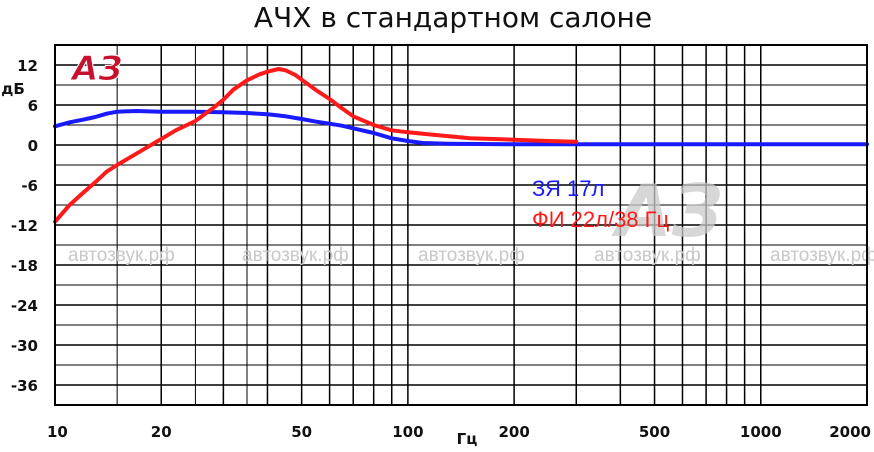 The image size is (874, 452). I want to click on x-tick-label: 10, so click(57, 432).